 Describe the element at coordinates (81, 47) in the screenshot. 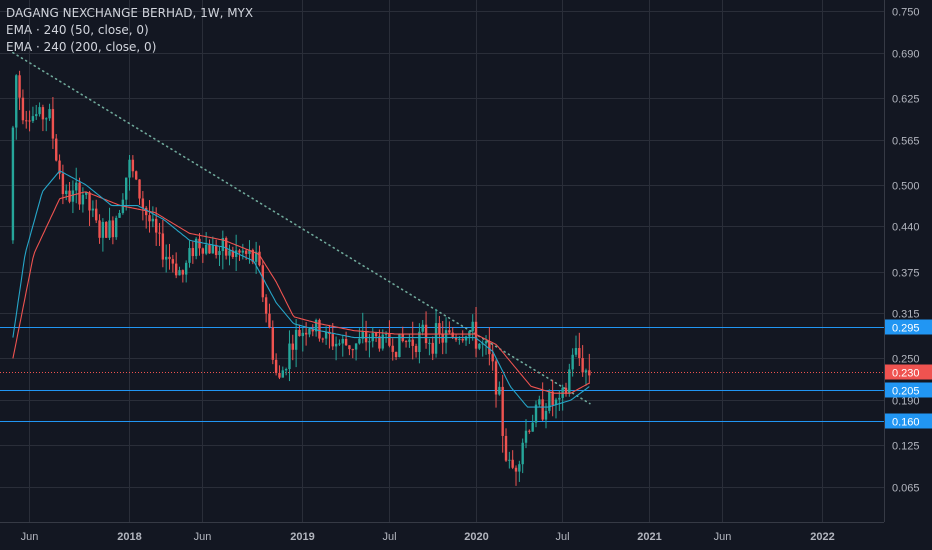

I see `indicator-ema-200: EMA · 240 (200, close, 0)` at that location.